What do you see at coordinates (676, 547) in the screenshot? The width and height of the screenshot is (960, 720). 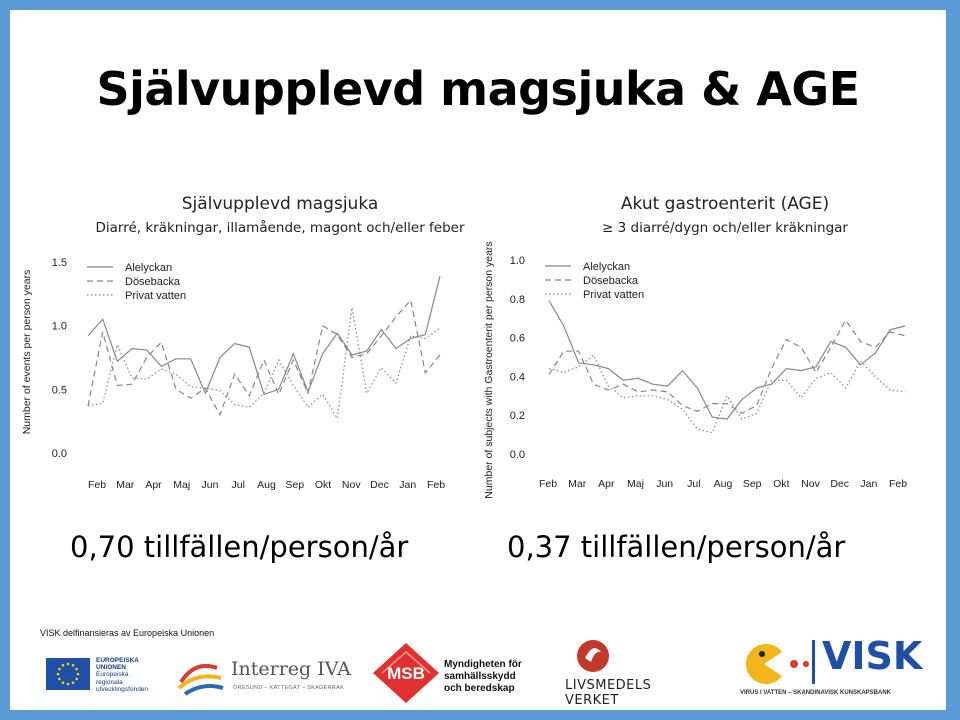 I see `right-result-text: 0,37 tillfällen/person/år` at bounding box center [676, 547].